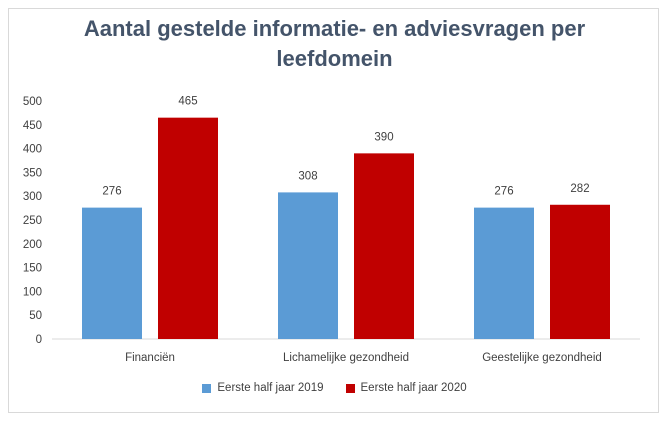 This screenshot has height=423, width=669. What do you see at coordinates (32, 245) in the screenshot?
I see `y-tick-label: 200` at bounding box center [32, 245].